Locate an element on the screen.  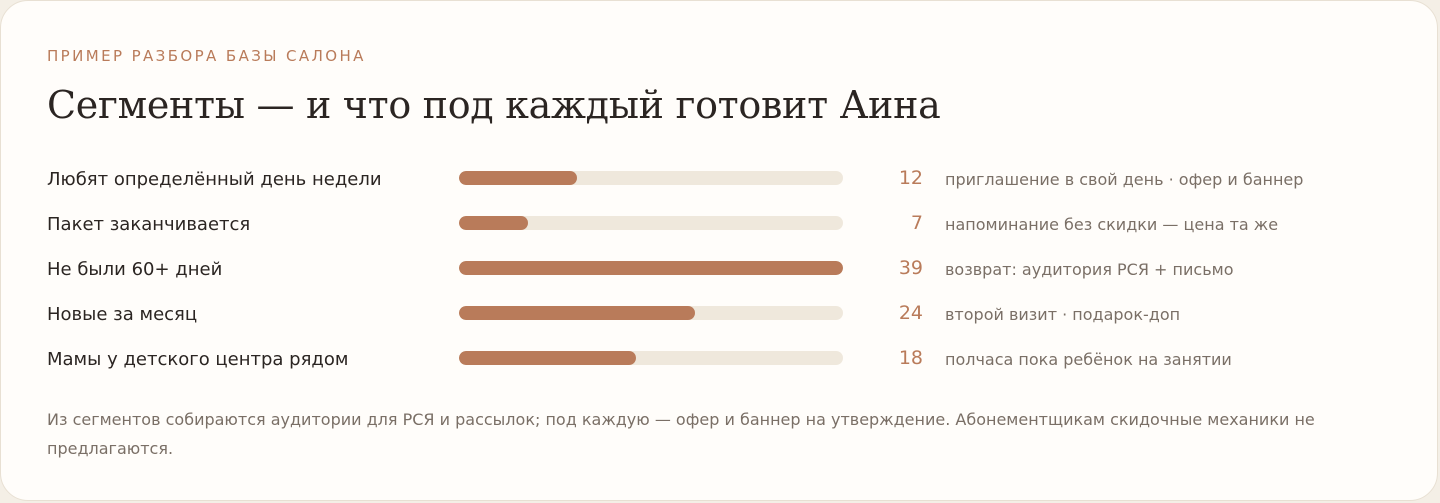
segment-value: 12 is located at coordinates (910, 178).